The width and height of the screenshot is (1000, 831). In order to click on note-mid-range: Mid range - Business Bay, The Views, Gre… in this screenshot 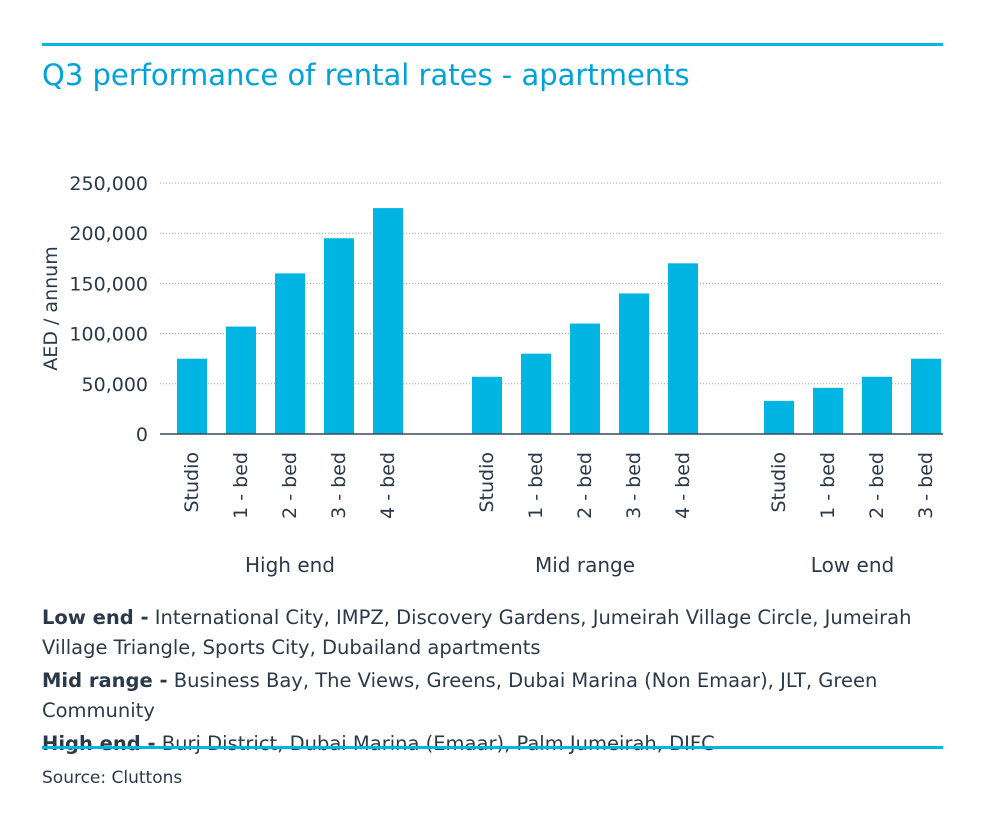, I will do `click(492, 696)`.